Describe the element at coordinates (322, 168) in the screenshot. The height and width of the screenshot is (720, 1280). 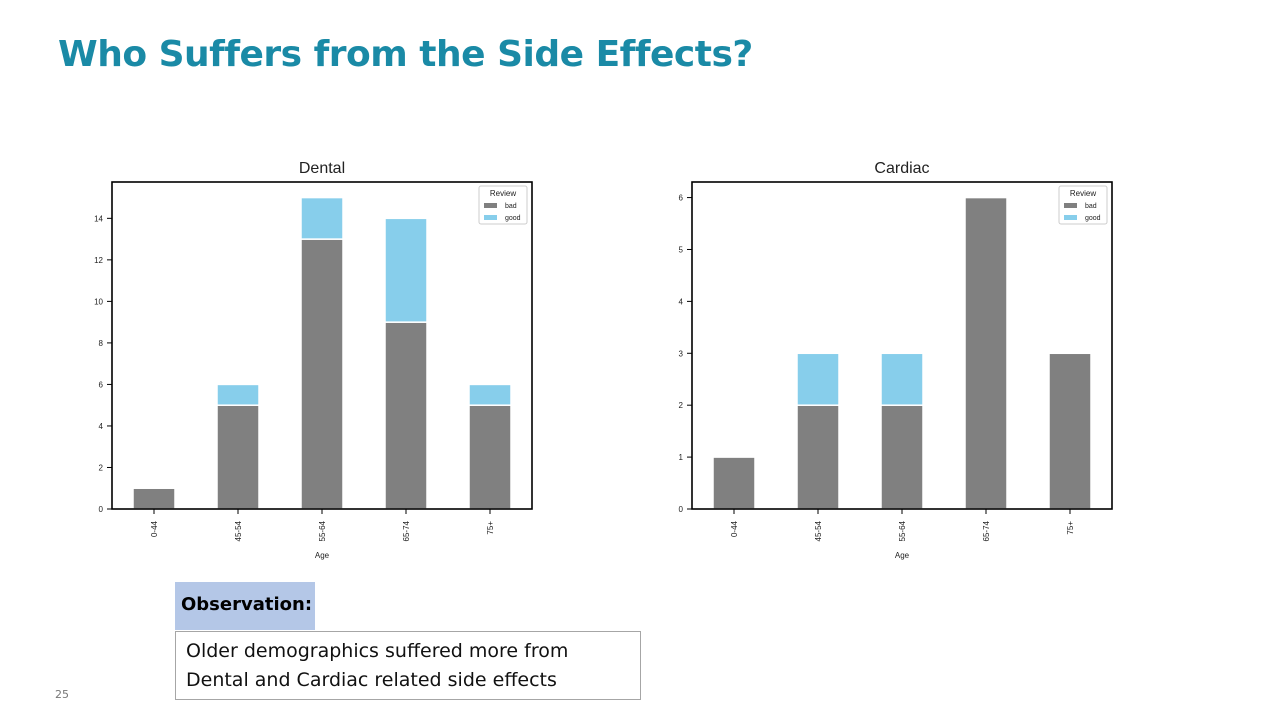
I see `chart-title: Dental` at that location.